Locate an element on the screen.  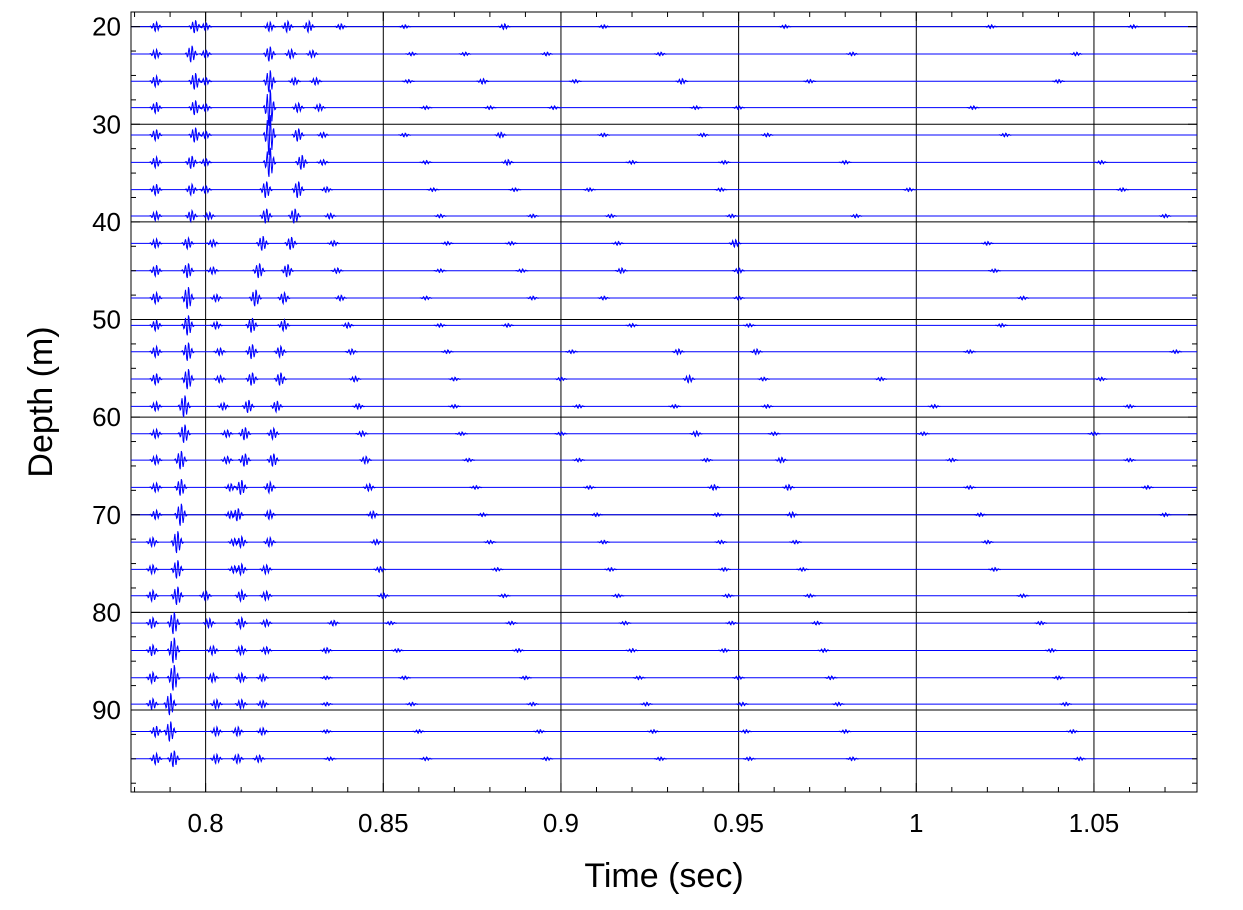
y-tick-label: 30 is located at coordinates (106, 124).